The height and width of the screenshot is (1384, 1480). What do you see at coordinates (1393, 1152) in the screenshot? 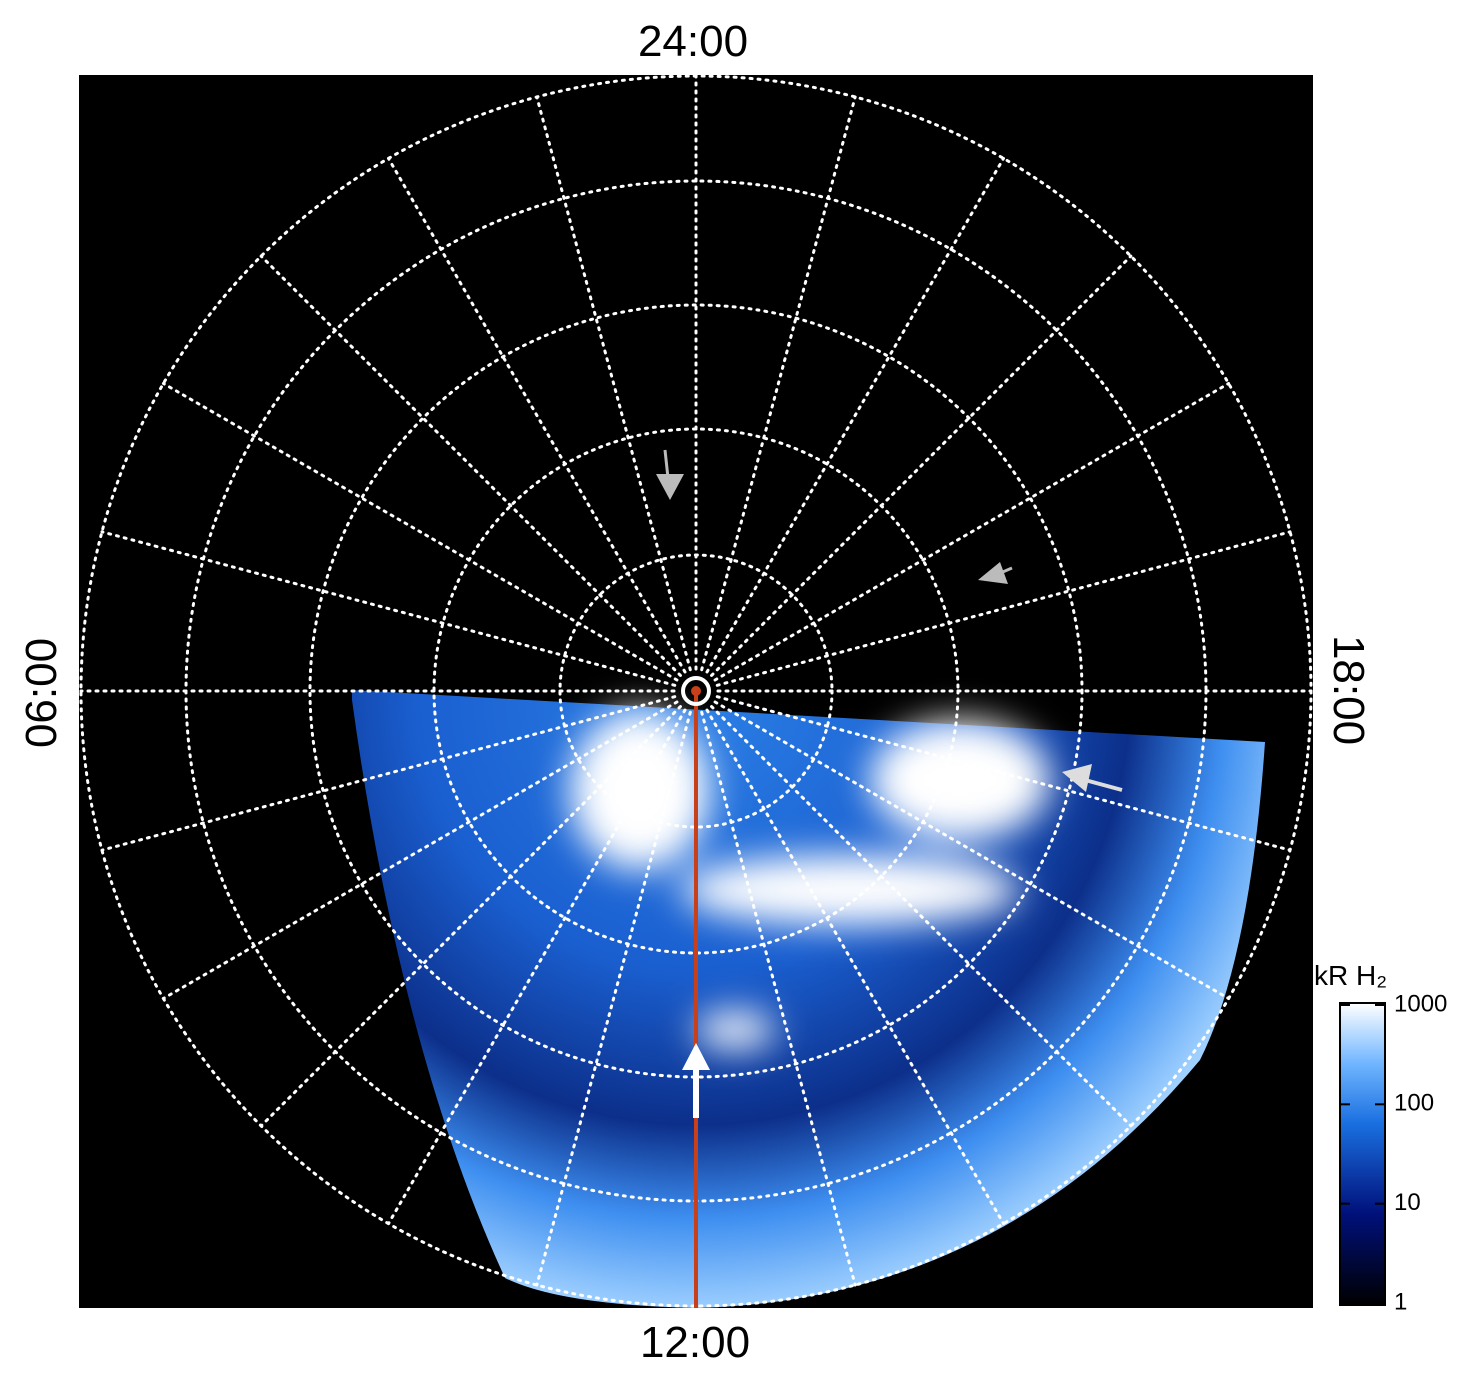
I see `colorbar-ticks: 1 10 100 1000` at bounding box center [1393, 1152].